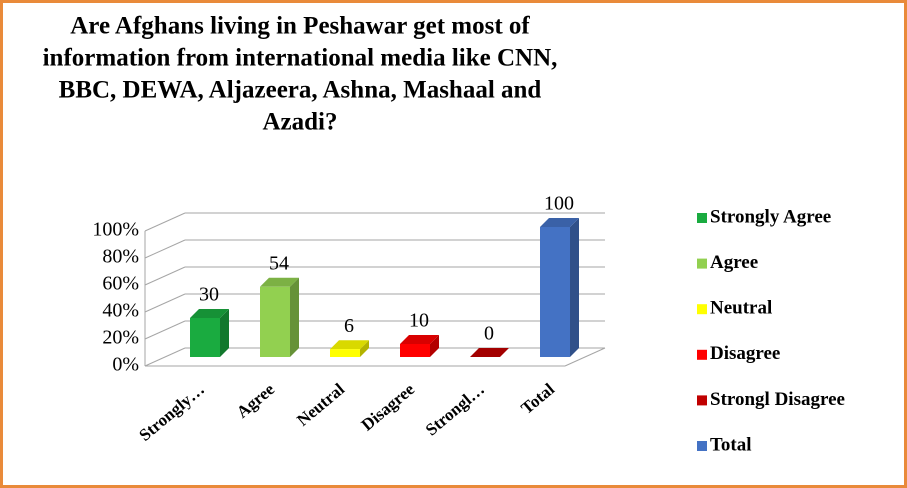  Describe the element at coordinates (279, 263) in the screenshot. I see `value-label: 54` at that location.